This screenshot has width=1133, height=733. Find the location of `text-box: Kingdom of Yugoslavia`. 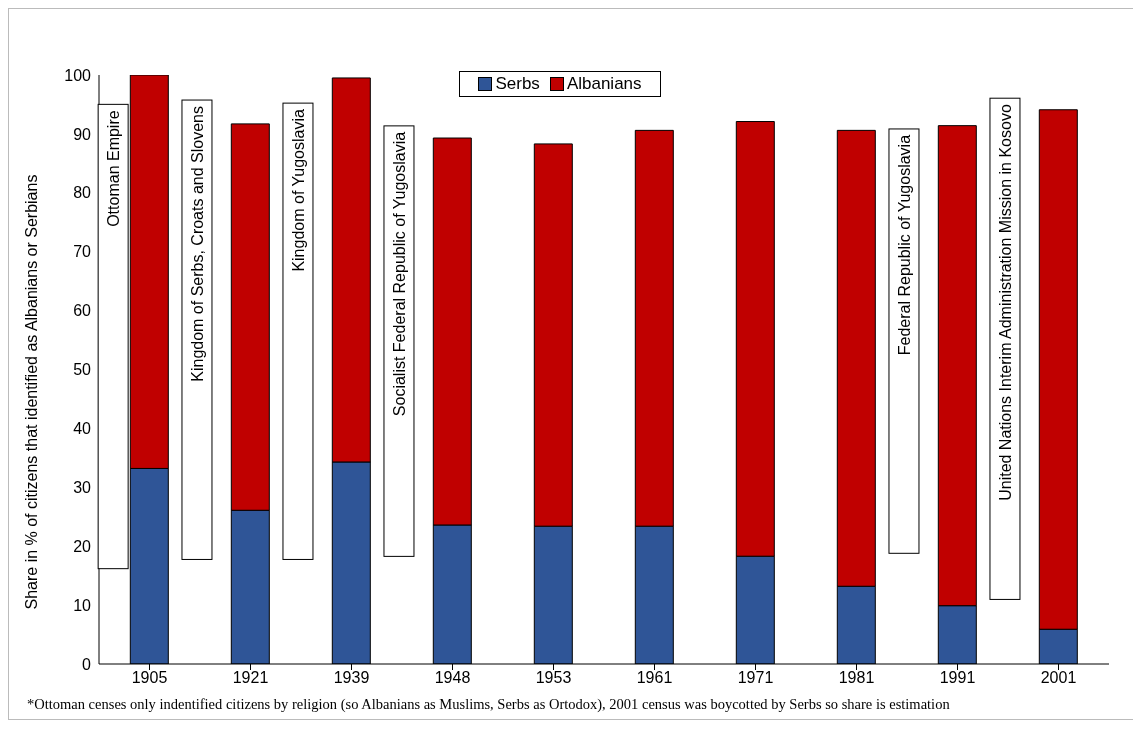

text-box: Kingdom of Yugoslavia is located at coordinates (298, 331).